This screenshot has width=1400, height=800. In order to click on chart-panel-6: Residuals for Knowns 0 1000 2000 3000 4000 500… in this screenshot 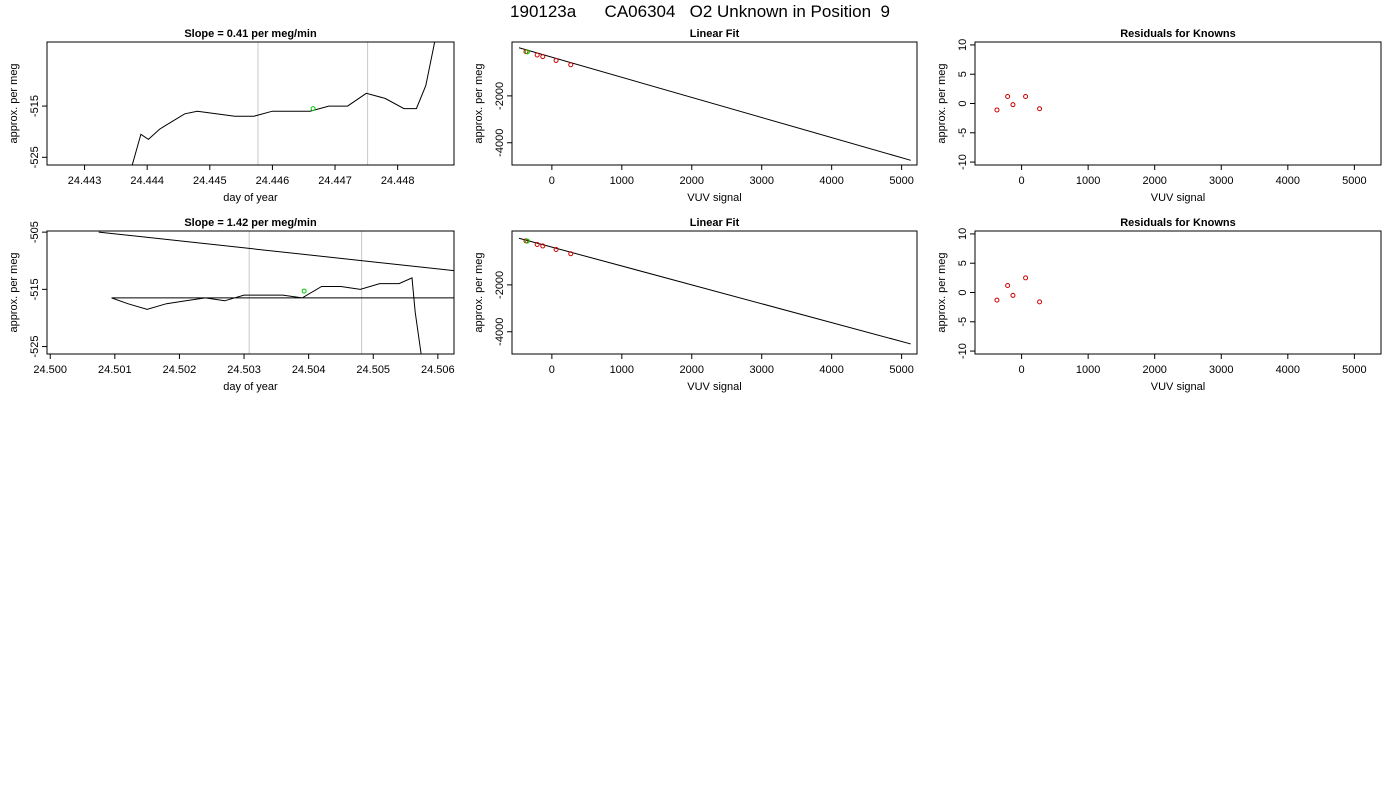, I will do `click(1159, 305)`.